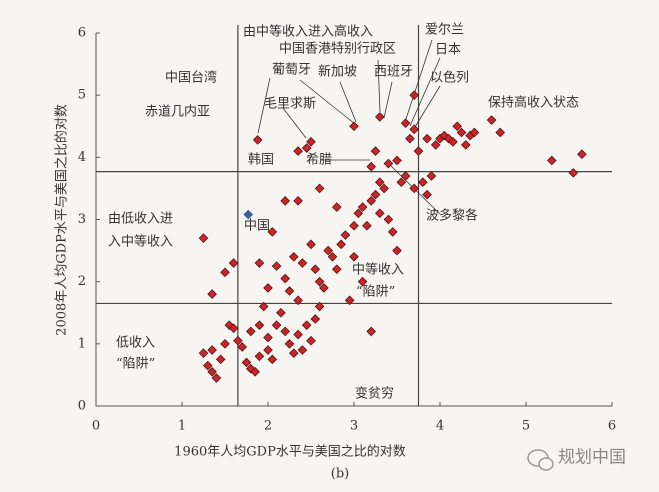  I want to click on x-tick-label: 1, so click(182, 426).